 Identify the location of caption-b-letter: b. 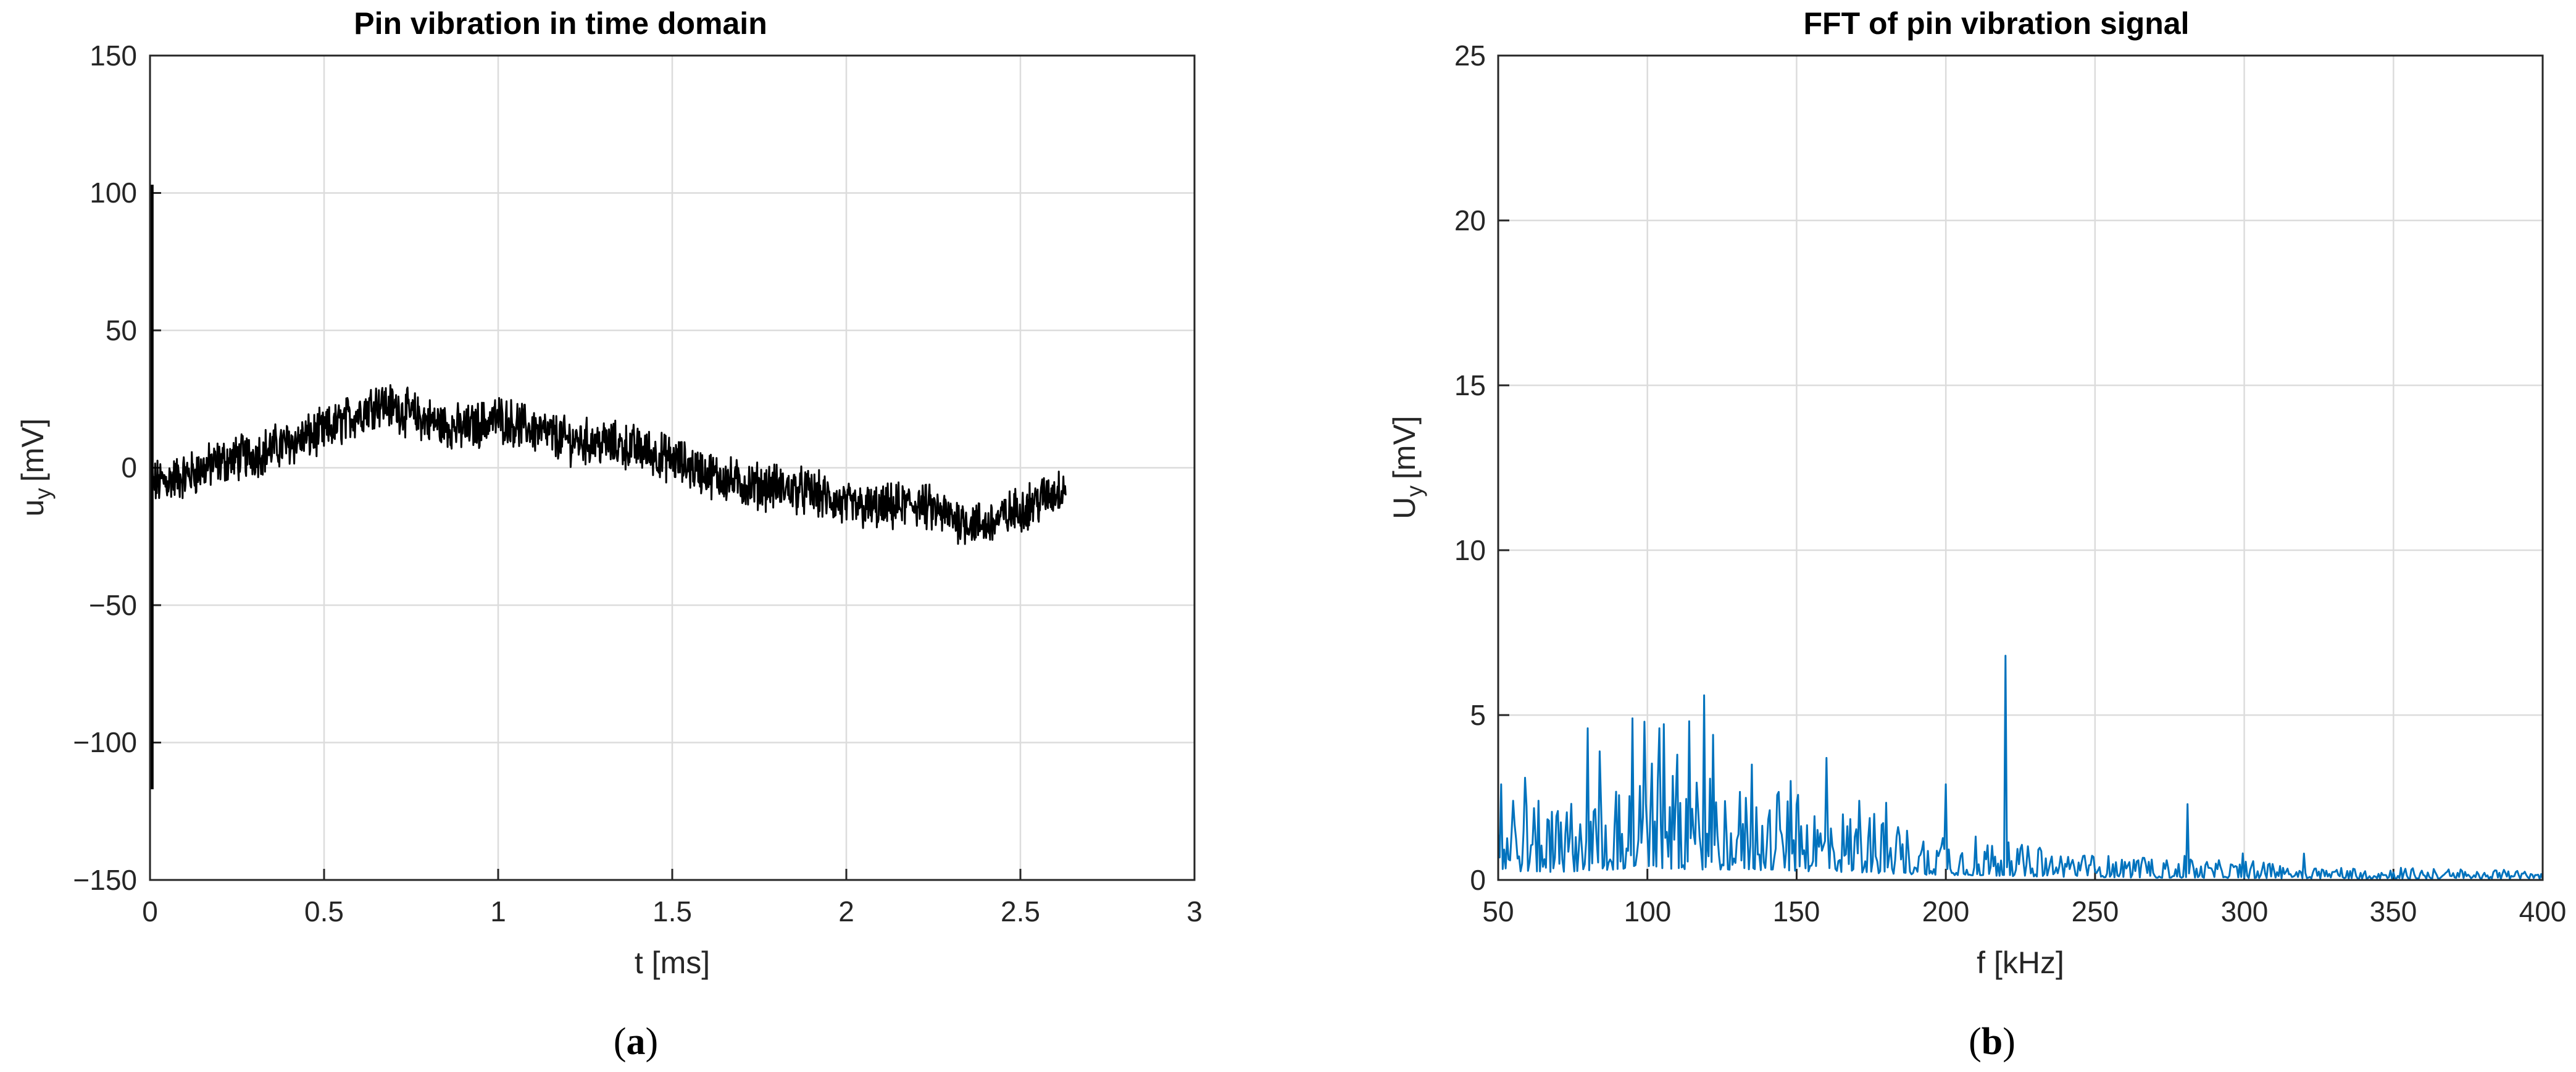
(1993, 1042).